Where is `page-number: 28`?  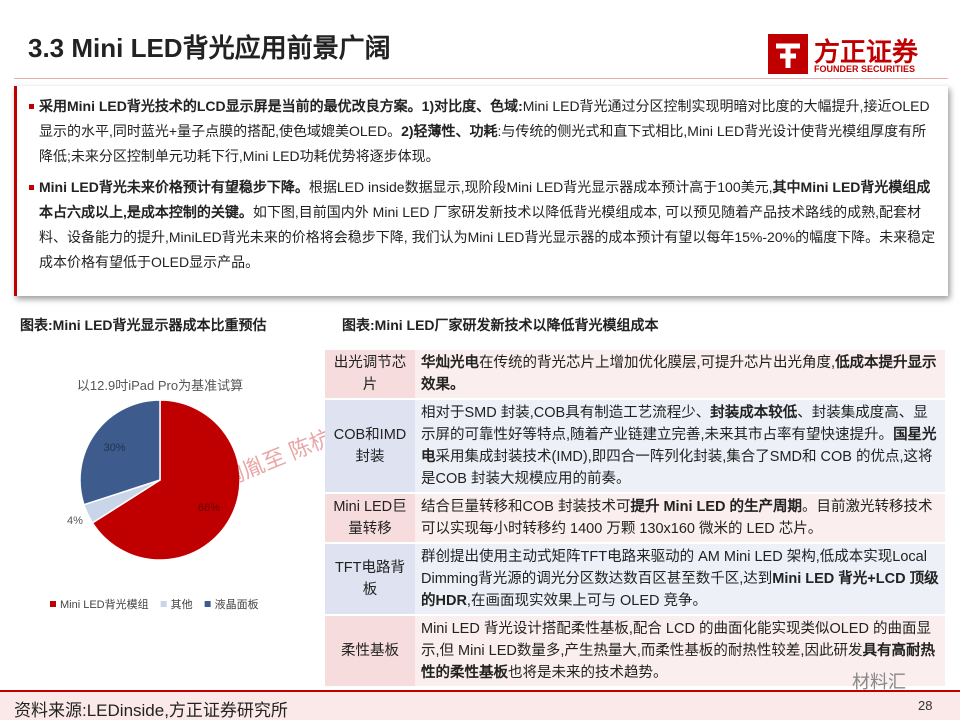
page-number: 28 is located at coordinates (925, 705).